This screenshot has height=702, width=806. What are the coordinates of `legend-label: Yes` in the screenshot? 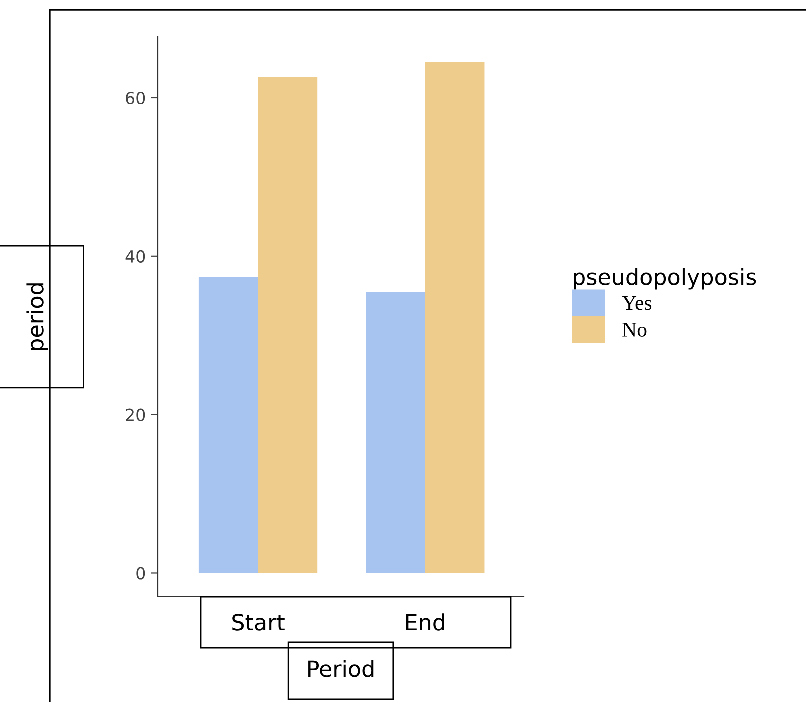 It's located at (637, 303).